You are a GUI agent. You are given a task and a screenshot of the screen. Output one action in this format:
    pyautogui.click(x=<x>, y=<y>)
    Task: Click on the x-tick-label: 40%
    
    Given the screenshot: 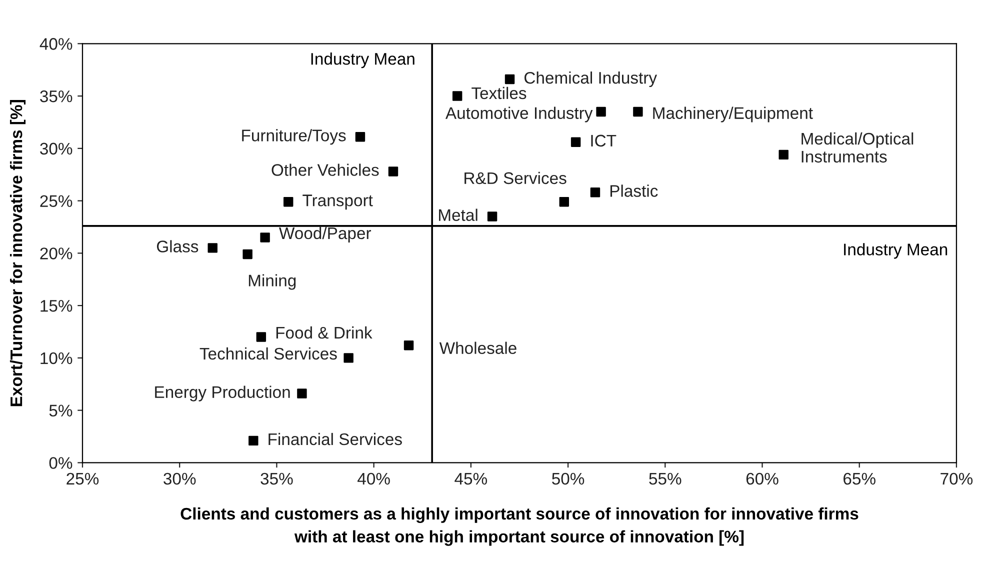 What is the action you would take?
    pyautogui.click(x=374, y=478)
    